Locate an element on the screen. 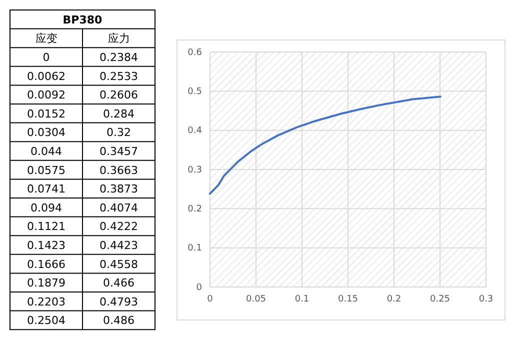 Image resolution: width=517 pixels, height=342 pixels. y-tick-label: 0 is located at coordinates (199, 287).